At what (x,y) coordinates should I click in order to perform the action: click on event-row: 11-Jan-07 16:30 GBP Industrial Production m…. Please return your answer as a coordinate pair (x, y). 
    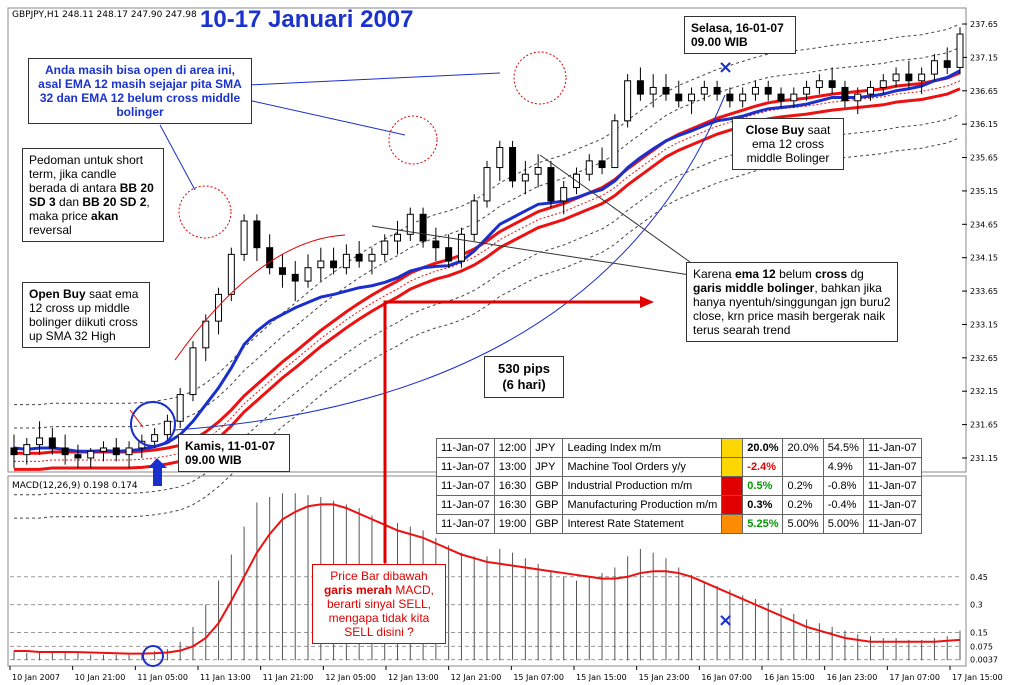
    Looking at the image, I should click on (679, 486).